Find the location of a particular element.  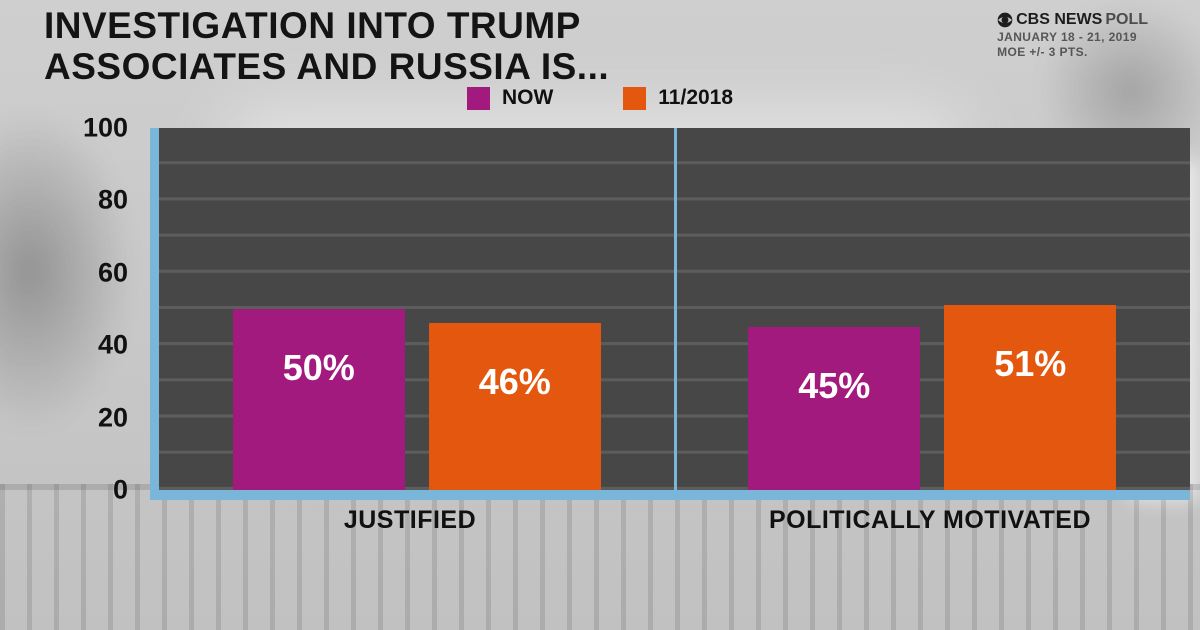

legend-item: NOW is located at coordinates (510, 98).